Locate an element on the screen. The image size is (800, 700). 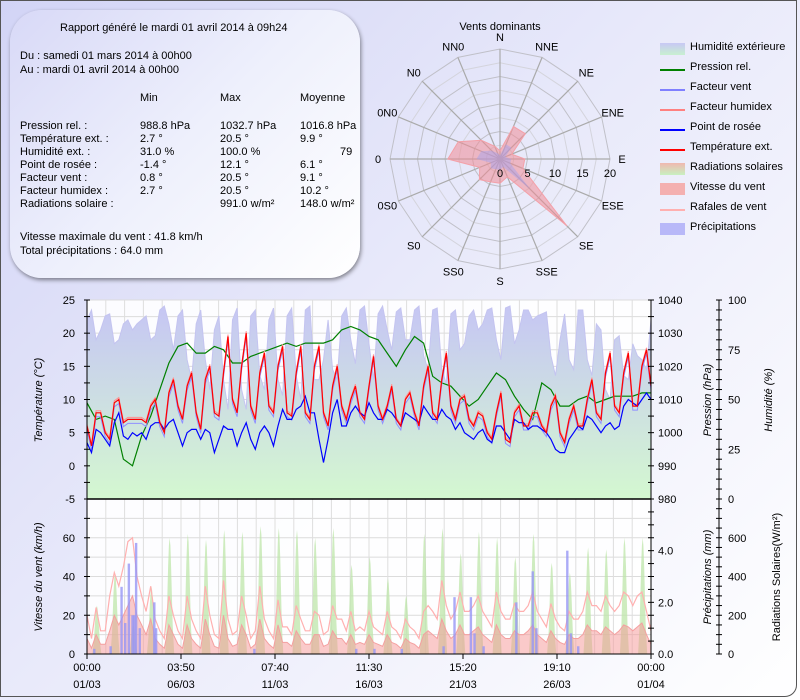
time-tick-label: 00:00 is located at coordinates (651, 668).